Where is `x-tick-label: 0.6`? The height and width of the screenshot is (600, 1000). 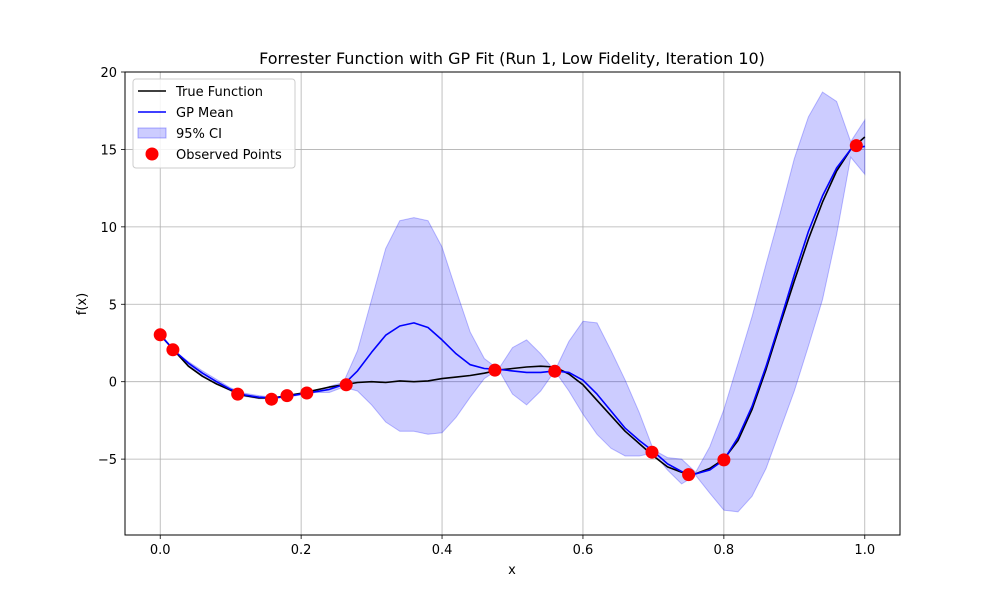
x-tick-label: 0.6 is located at coordinates (583, 550).